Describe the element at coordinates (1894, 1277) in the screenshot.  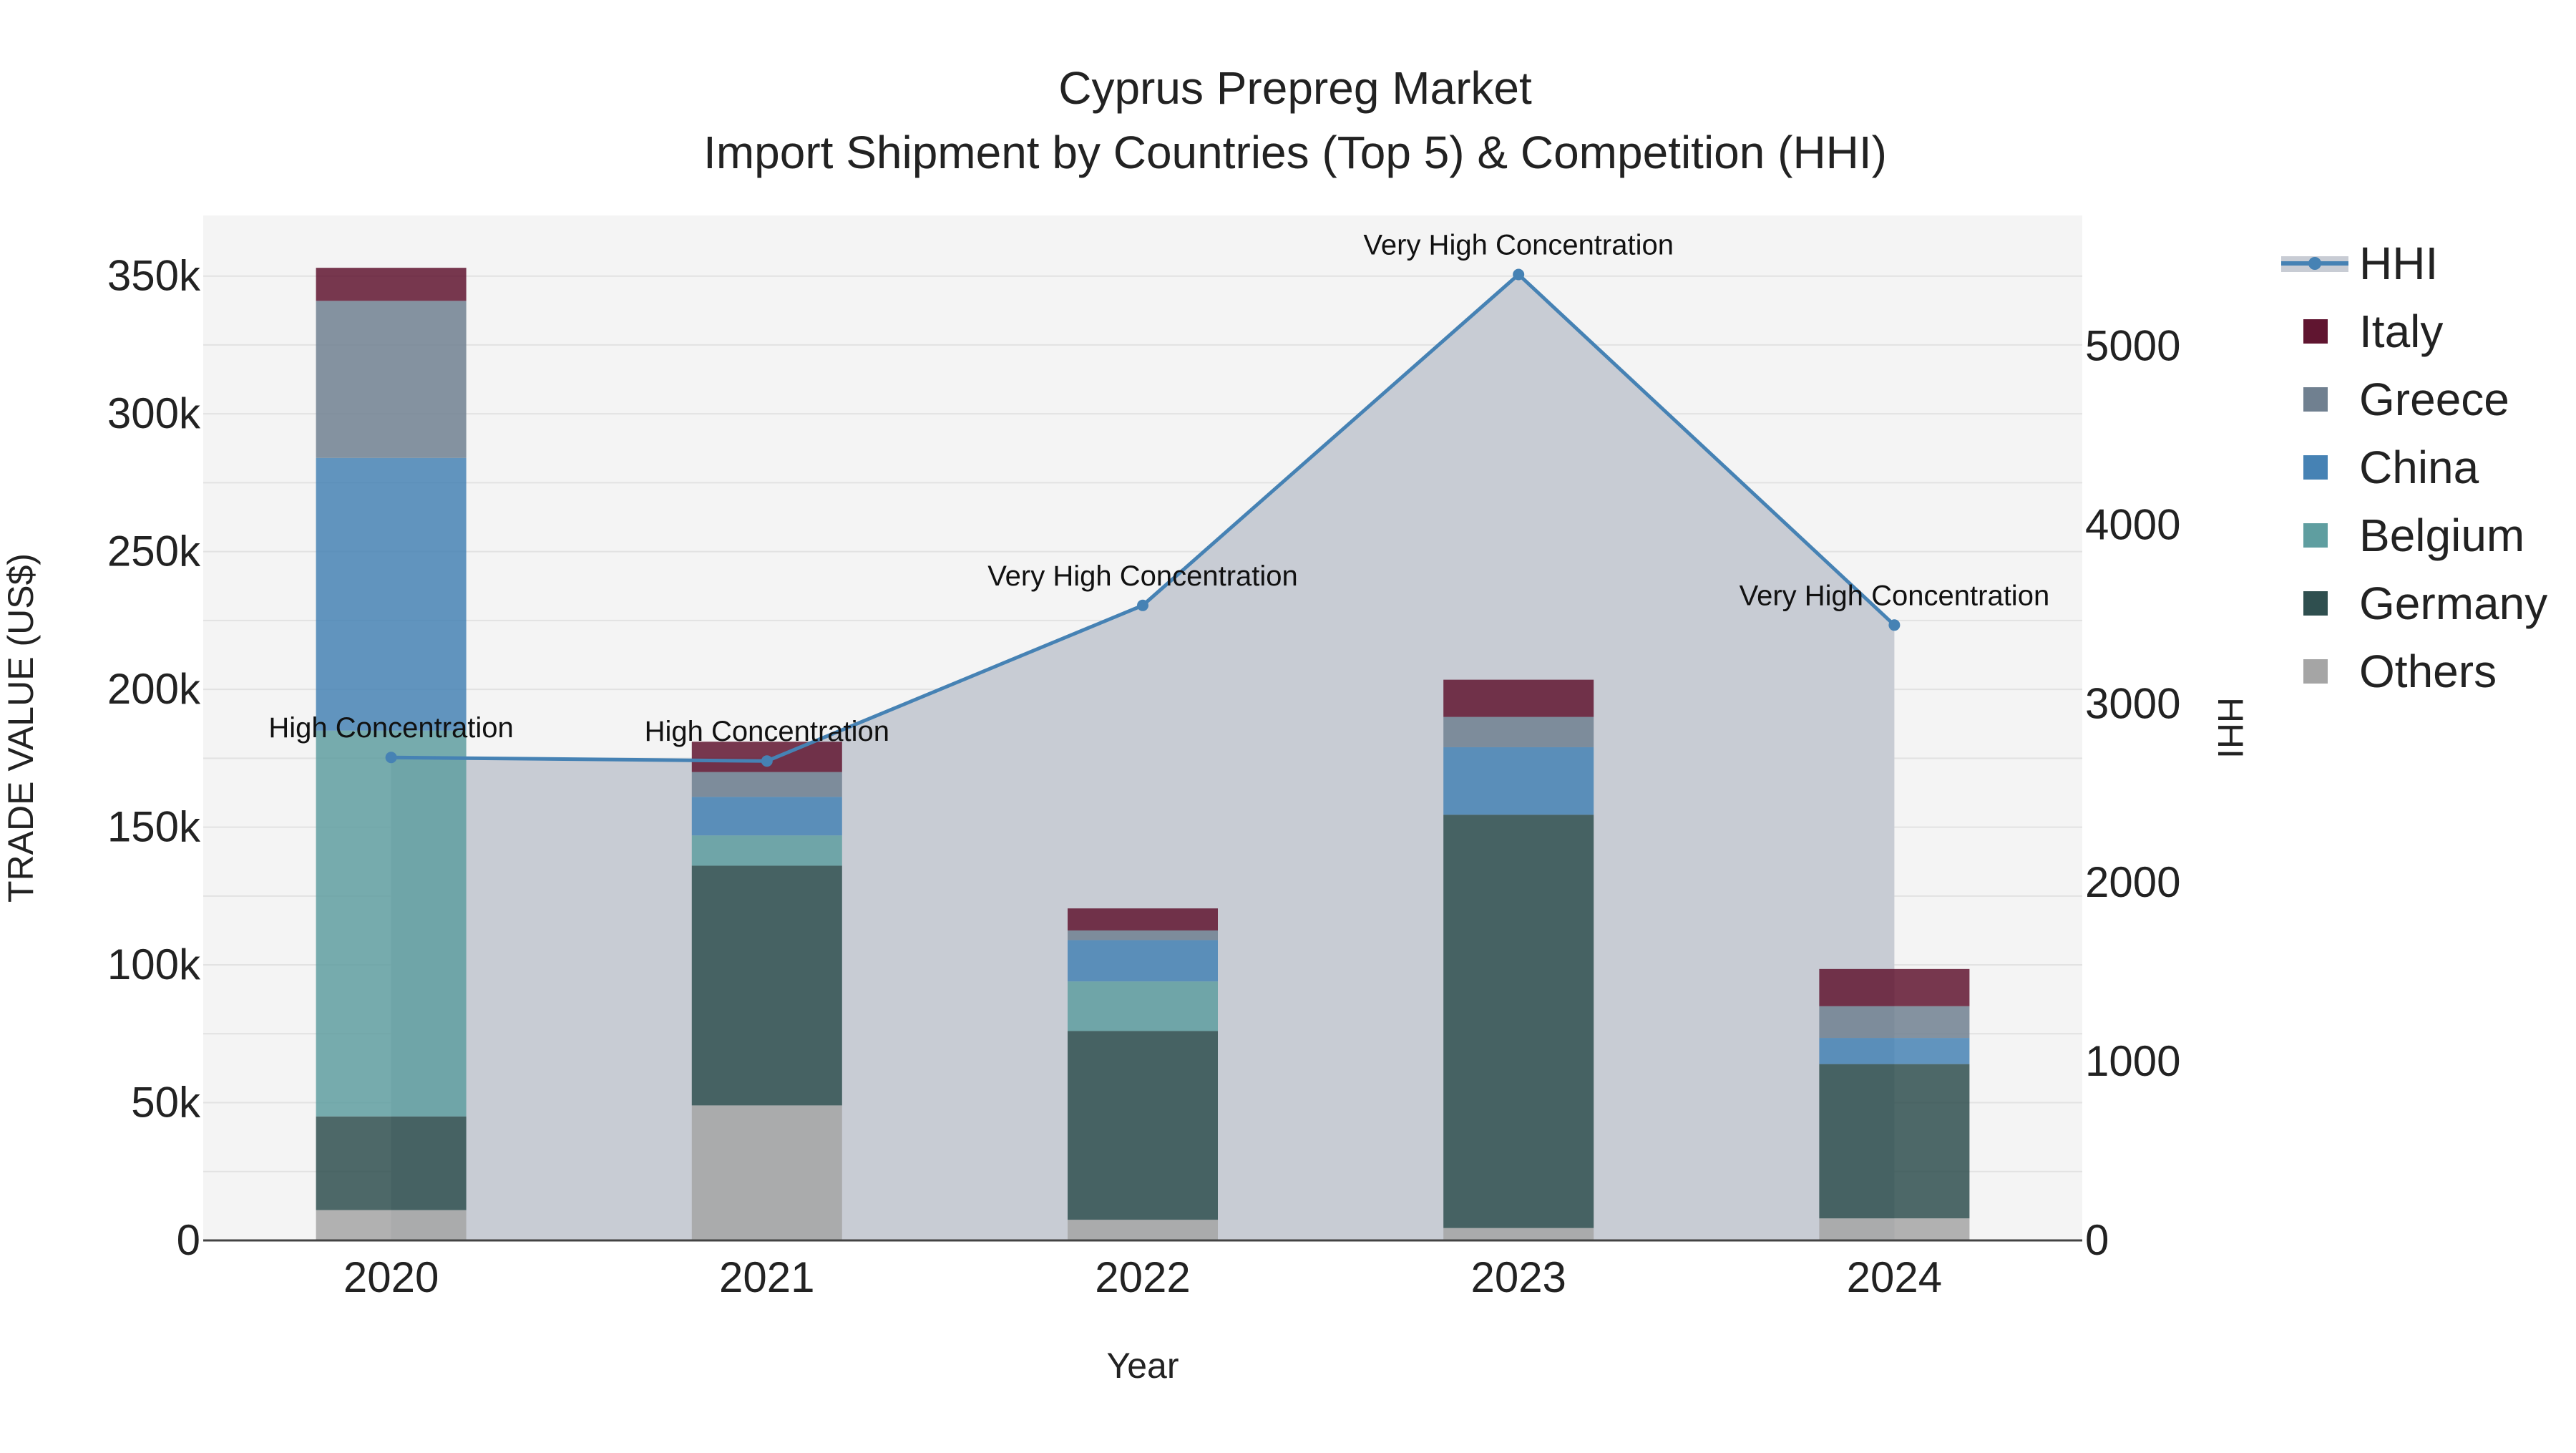
I see `x-tick-label-2024: 2024` at that location.